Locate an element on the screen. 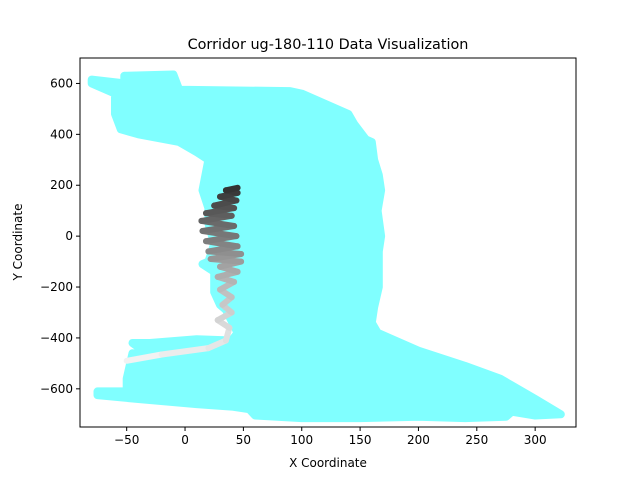 The height and width of the screenshot is (484, 640). y-tick-label: −400 is located at coordinates (56, 338).